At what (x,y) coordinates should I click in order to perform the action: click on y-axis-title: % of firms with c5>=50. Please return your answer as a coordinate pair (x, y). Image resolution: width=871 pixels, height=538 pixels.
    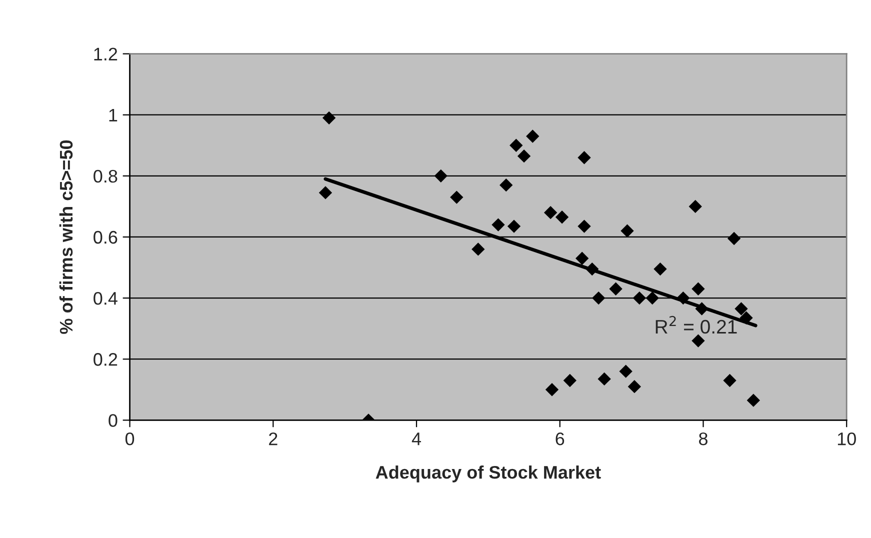
    Looking at the image, I should click on (66, 237).